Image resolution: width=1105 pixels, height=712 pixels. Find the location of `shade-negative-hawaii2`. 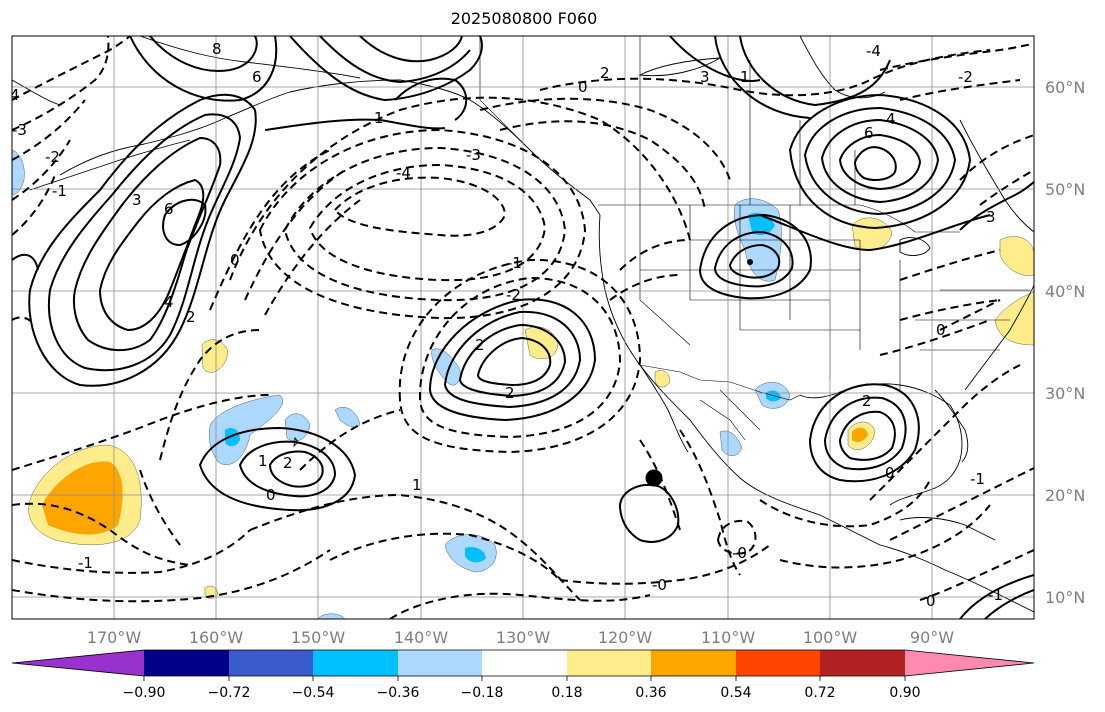

shade-negative-hawaii2 is located at coordinates (297, 427).